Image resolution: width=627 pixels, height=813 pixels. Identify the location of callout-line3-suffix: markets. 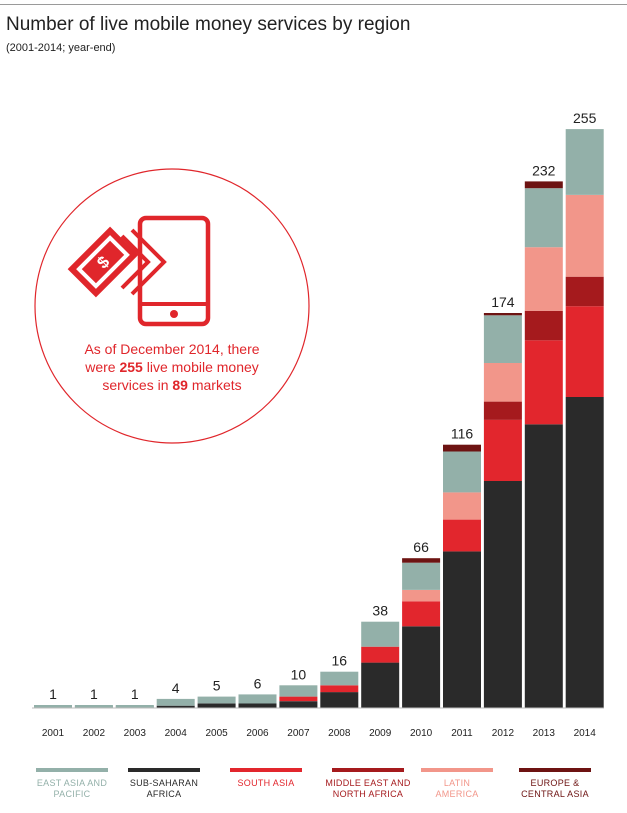
(214, 385).